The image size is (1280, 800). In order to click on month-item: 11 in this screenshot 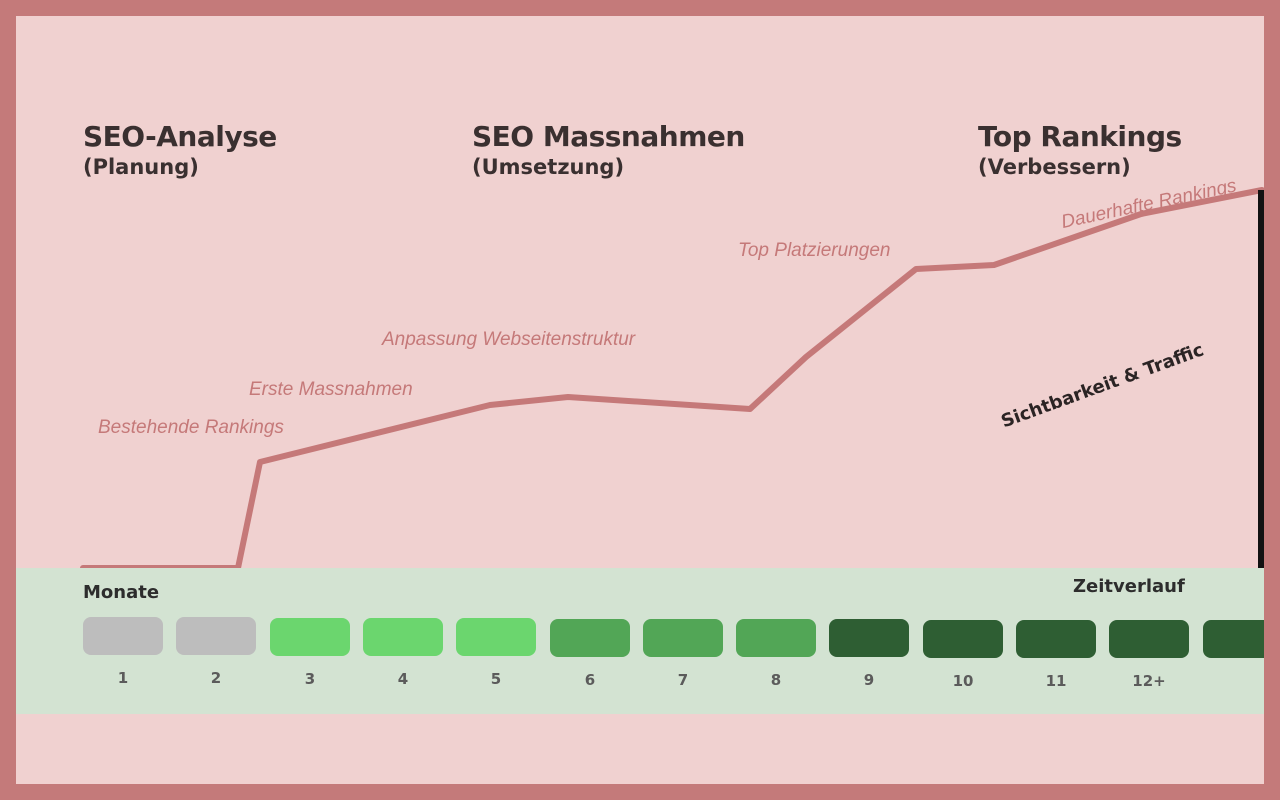, I will do `click(1056, 655)`.